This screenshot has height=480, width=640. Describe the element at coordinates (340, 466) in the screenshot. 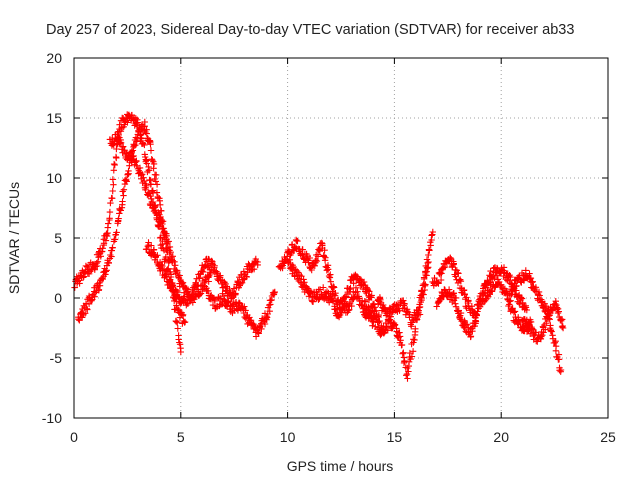

I see `x-axis-label: GPS time / hours` at that location.